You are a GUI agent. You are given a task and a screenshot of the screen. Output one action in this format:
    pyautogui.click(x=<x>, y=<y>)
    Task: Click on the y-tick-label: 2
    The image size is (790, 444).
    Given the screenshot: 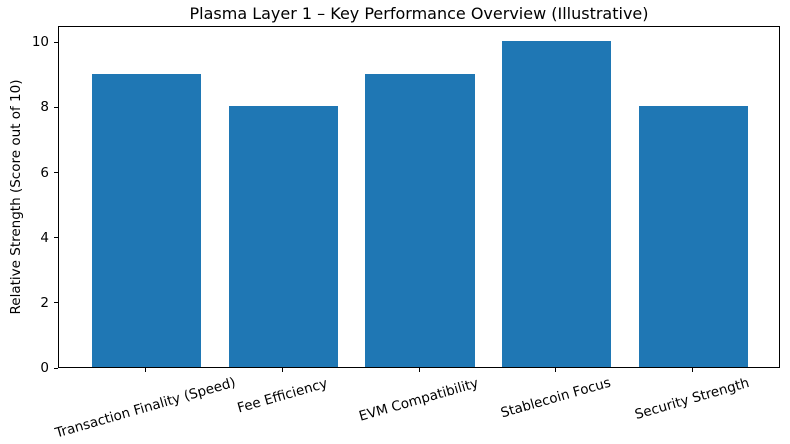 What is the action you would take?
    pyautogui.click(x=44, y=302)
    